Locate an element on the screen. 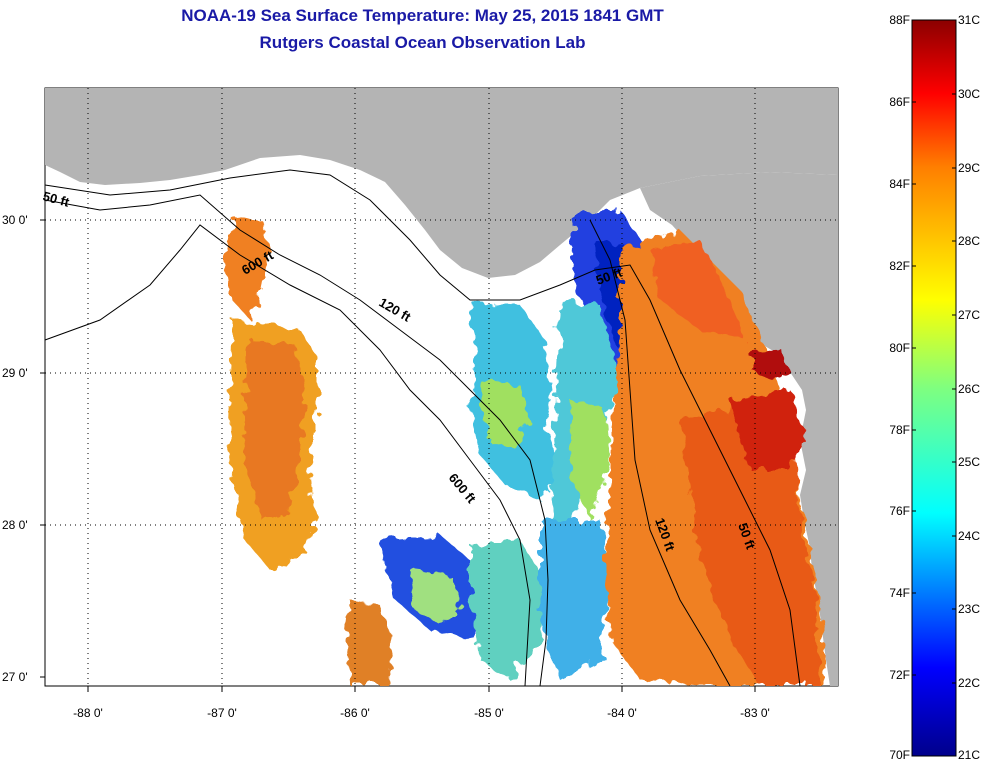  lon-label: -85 0' is located at coordinates (489, 713).